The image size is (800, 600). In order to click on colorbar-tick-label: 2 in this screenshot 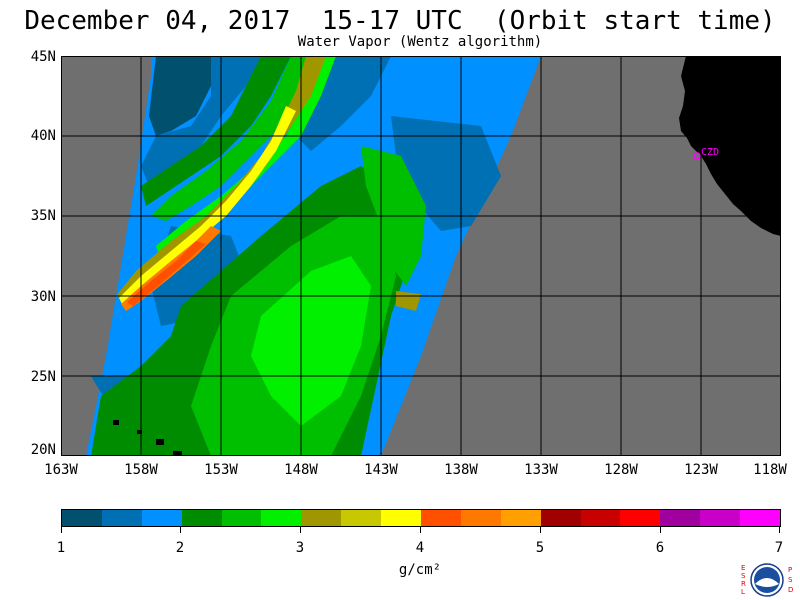, I will do `click(180, 548)`.